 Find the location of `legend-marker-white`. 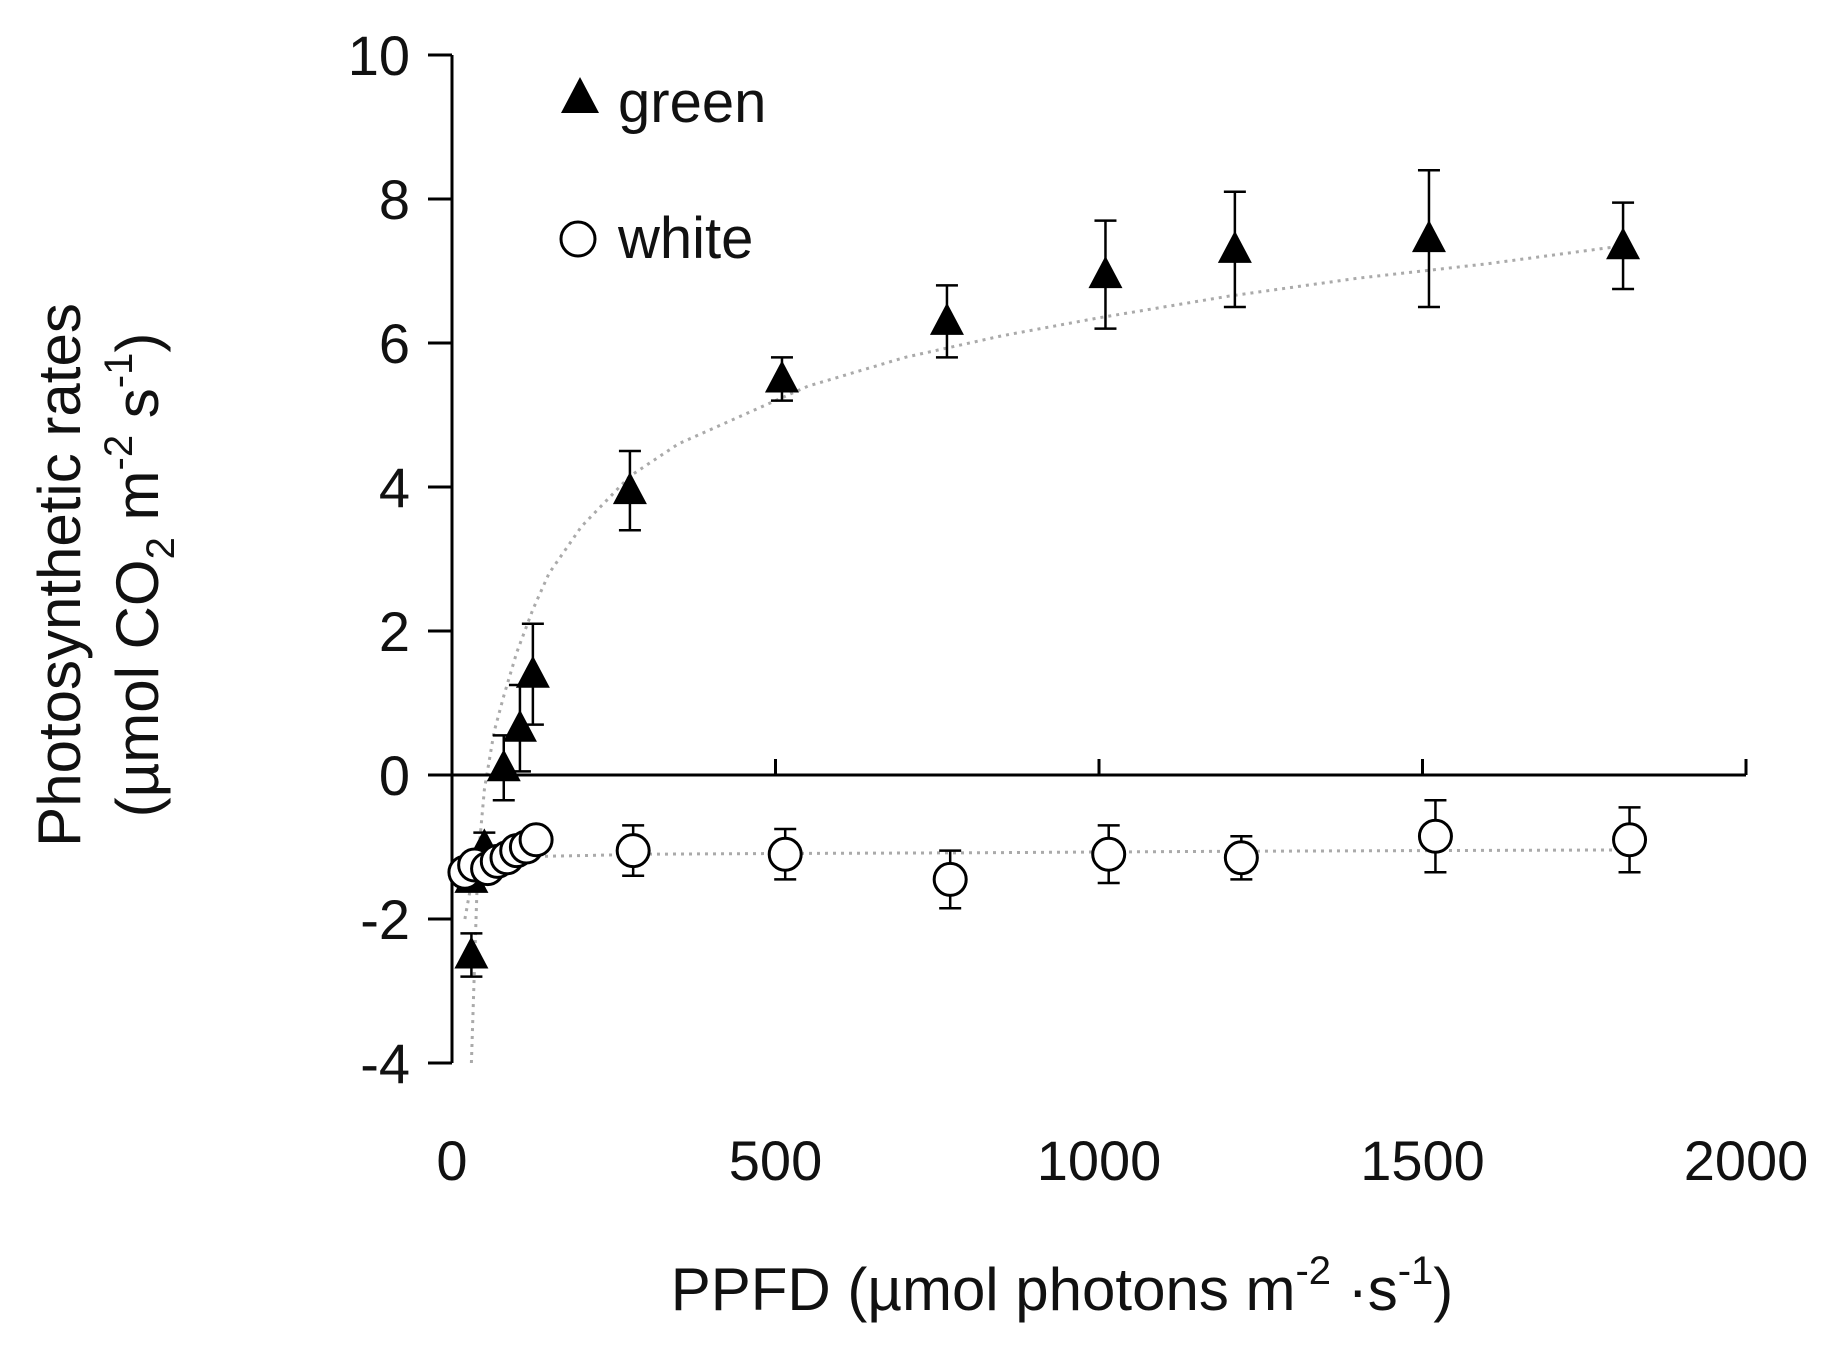

legend-marker-white is located at coordinates (578, 239).